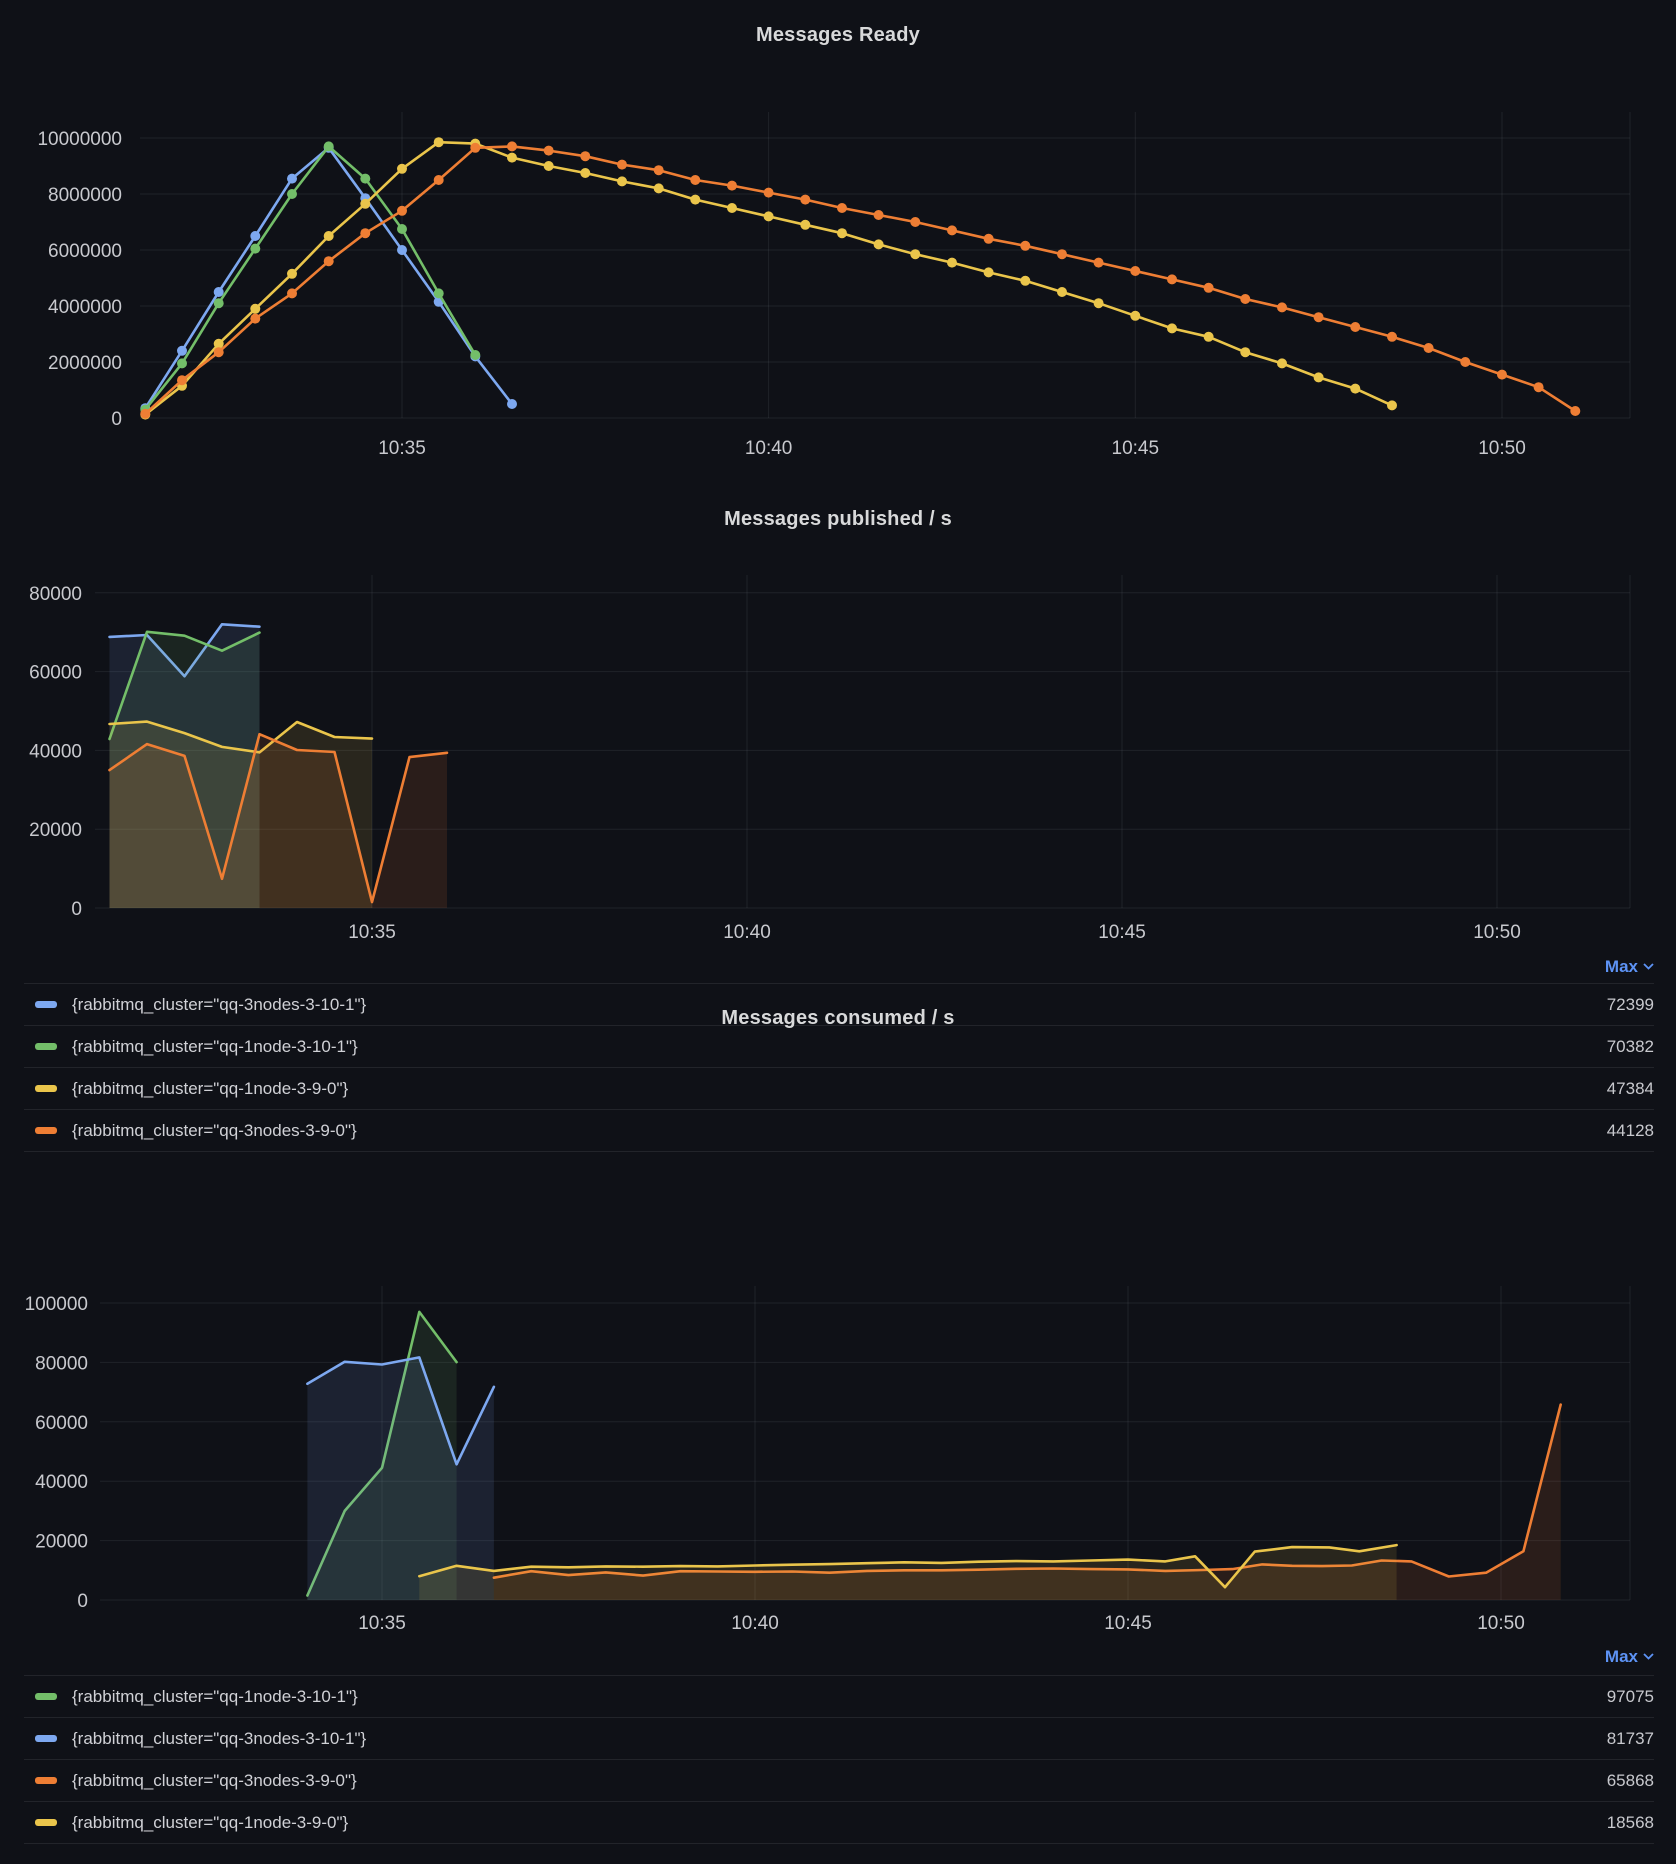 Image resolution: width=1676 pixels, height=1864 pixels. What do you see at coordinates (1630, 1088) in the screenshot?
I see `series-max-value: 47384` at bounding box center [1630, 1088].